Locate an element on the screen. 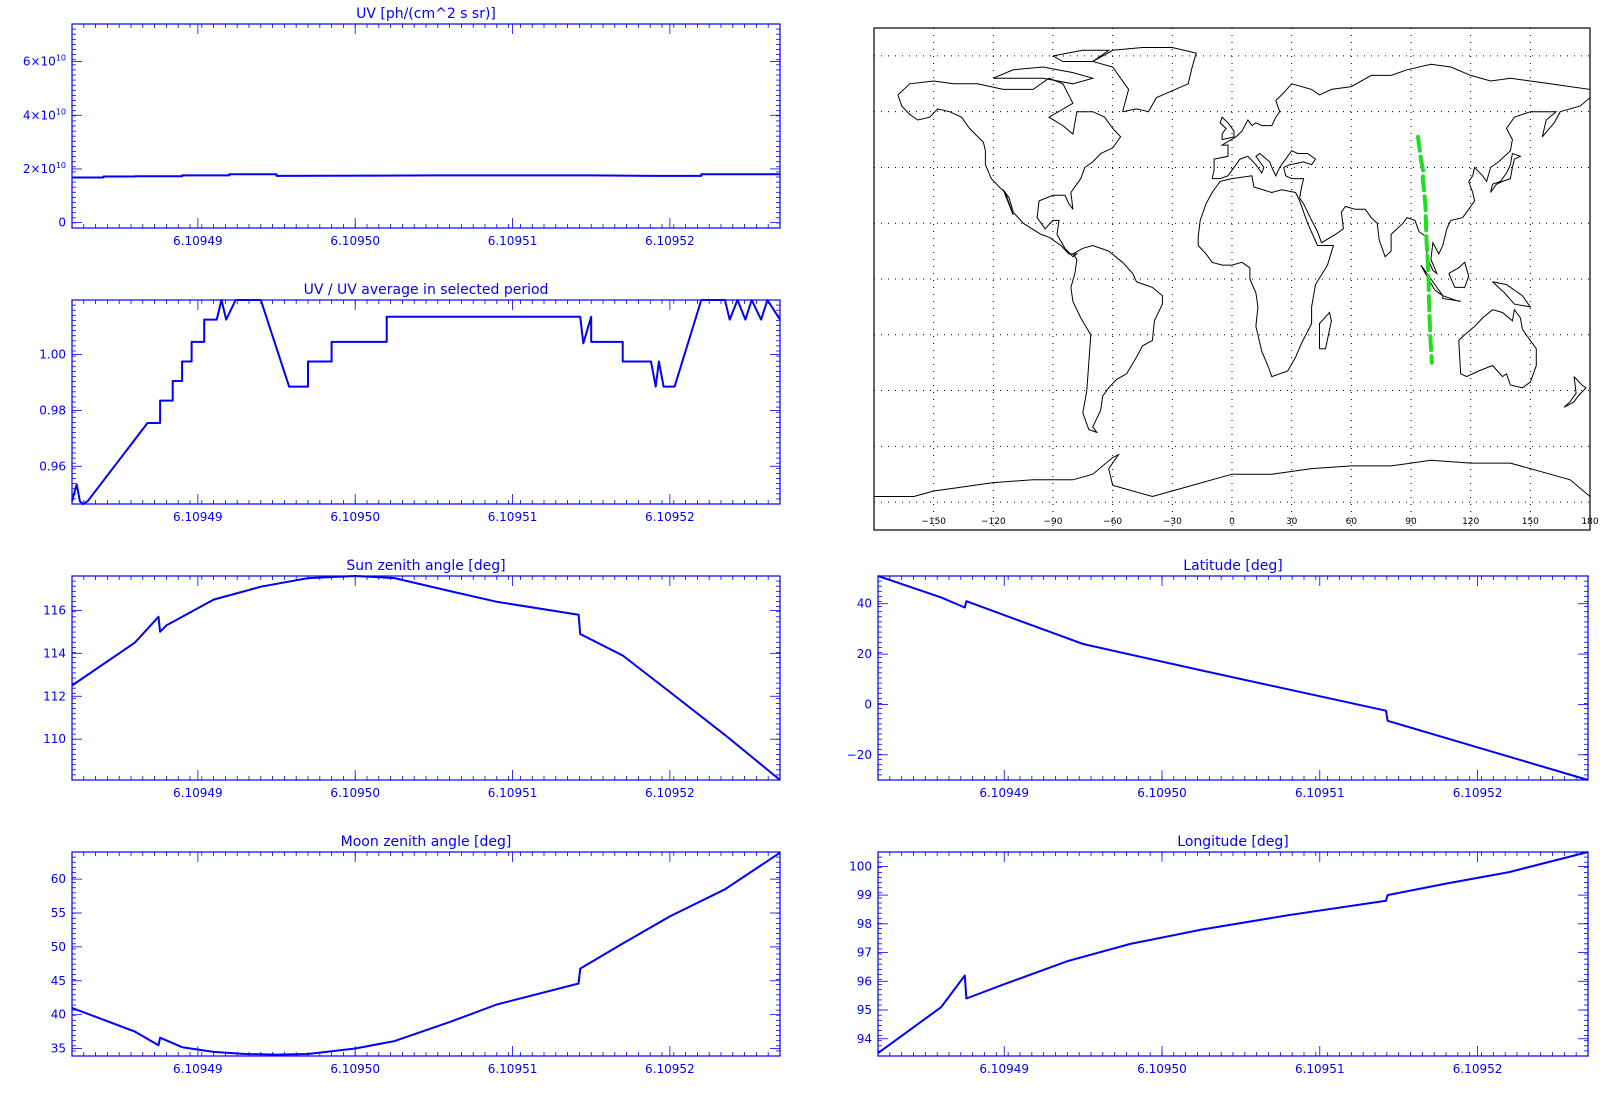  sza-xtick-label: 6.10951 is located at coordinates (513, 793).